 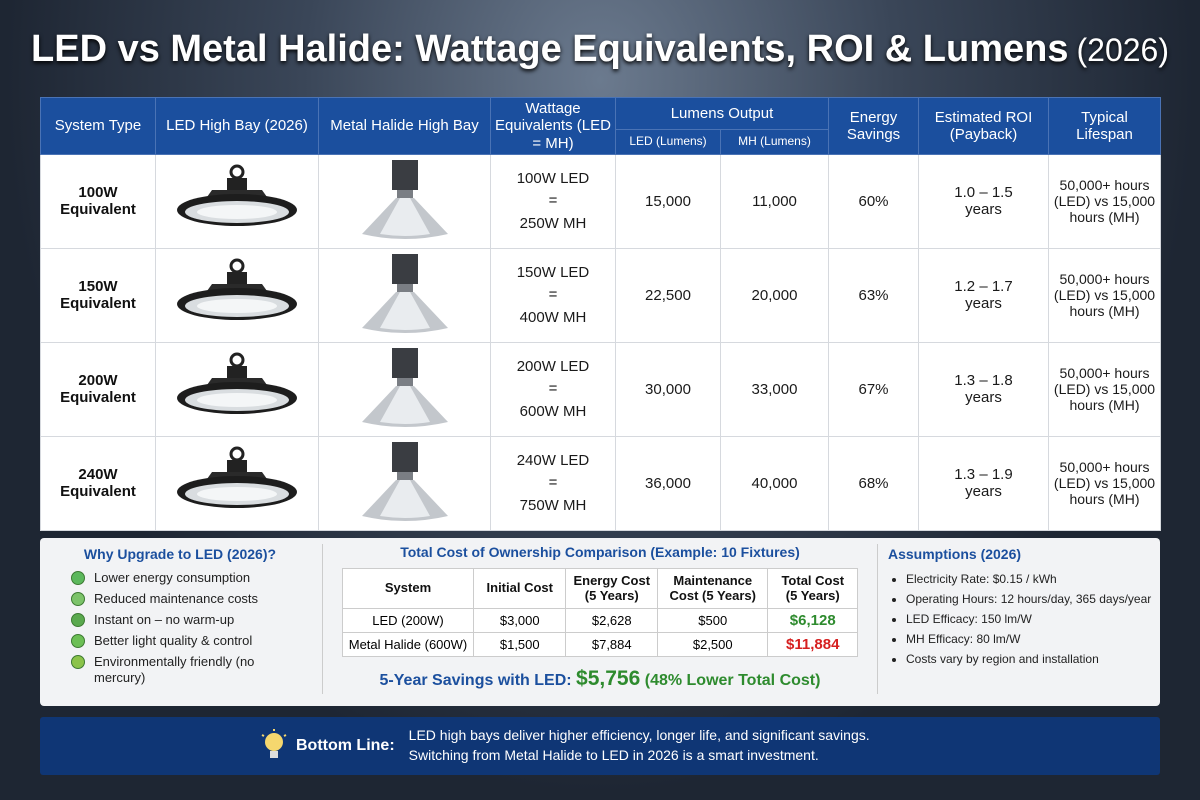 I want to click on wattage-mh-watts: 250W MH, so click(x=553, y=223).